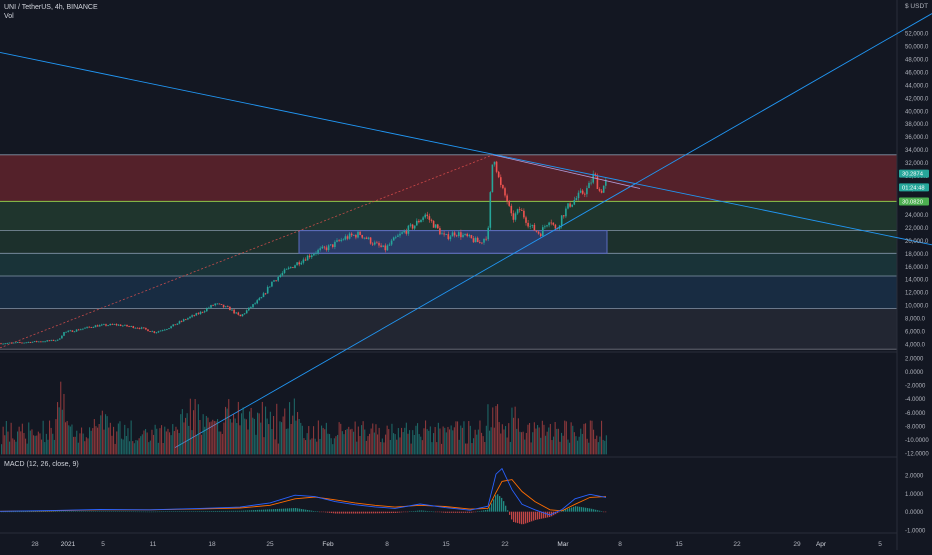  Describe the element at coordinates (446, 544) in the screenshot. I see `time-tick-label: 15` at that location.